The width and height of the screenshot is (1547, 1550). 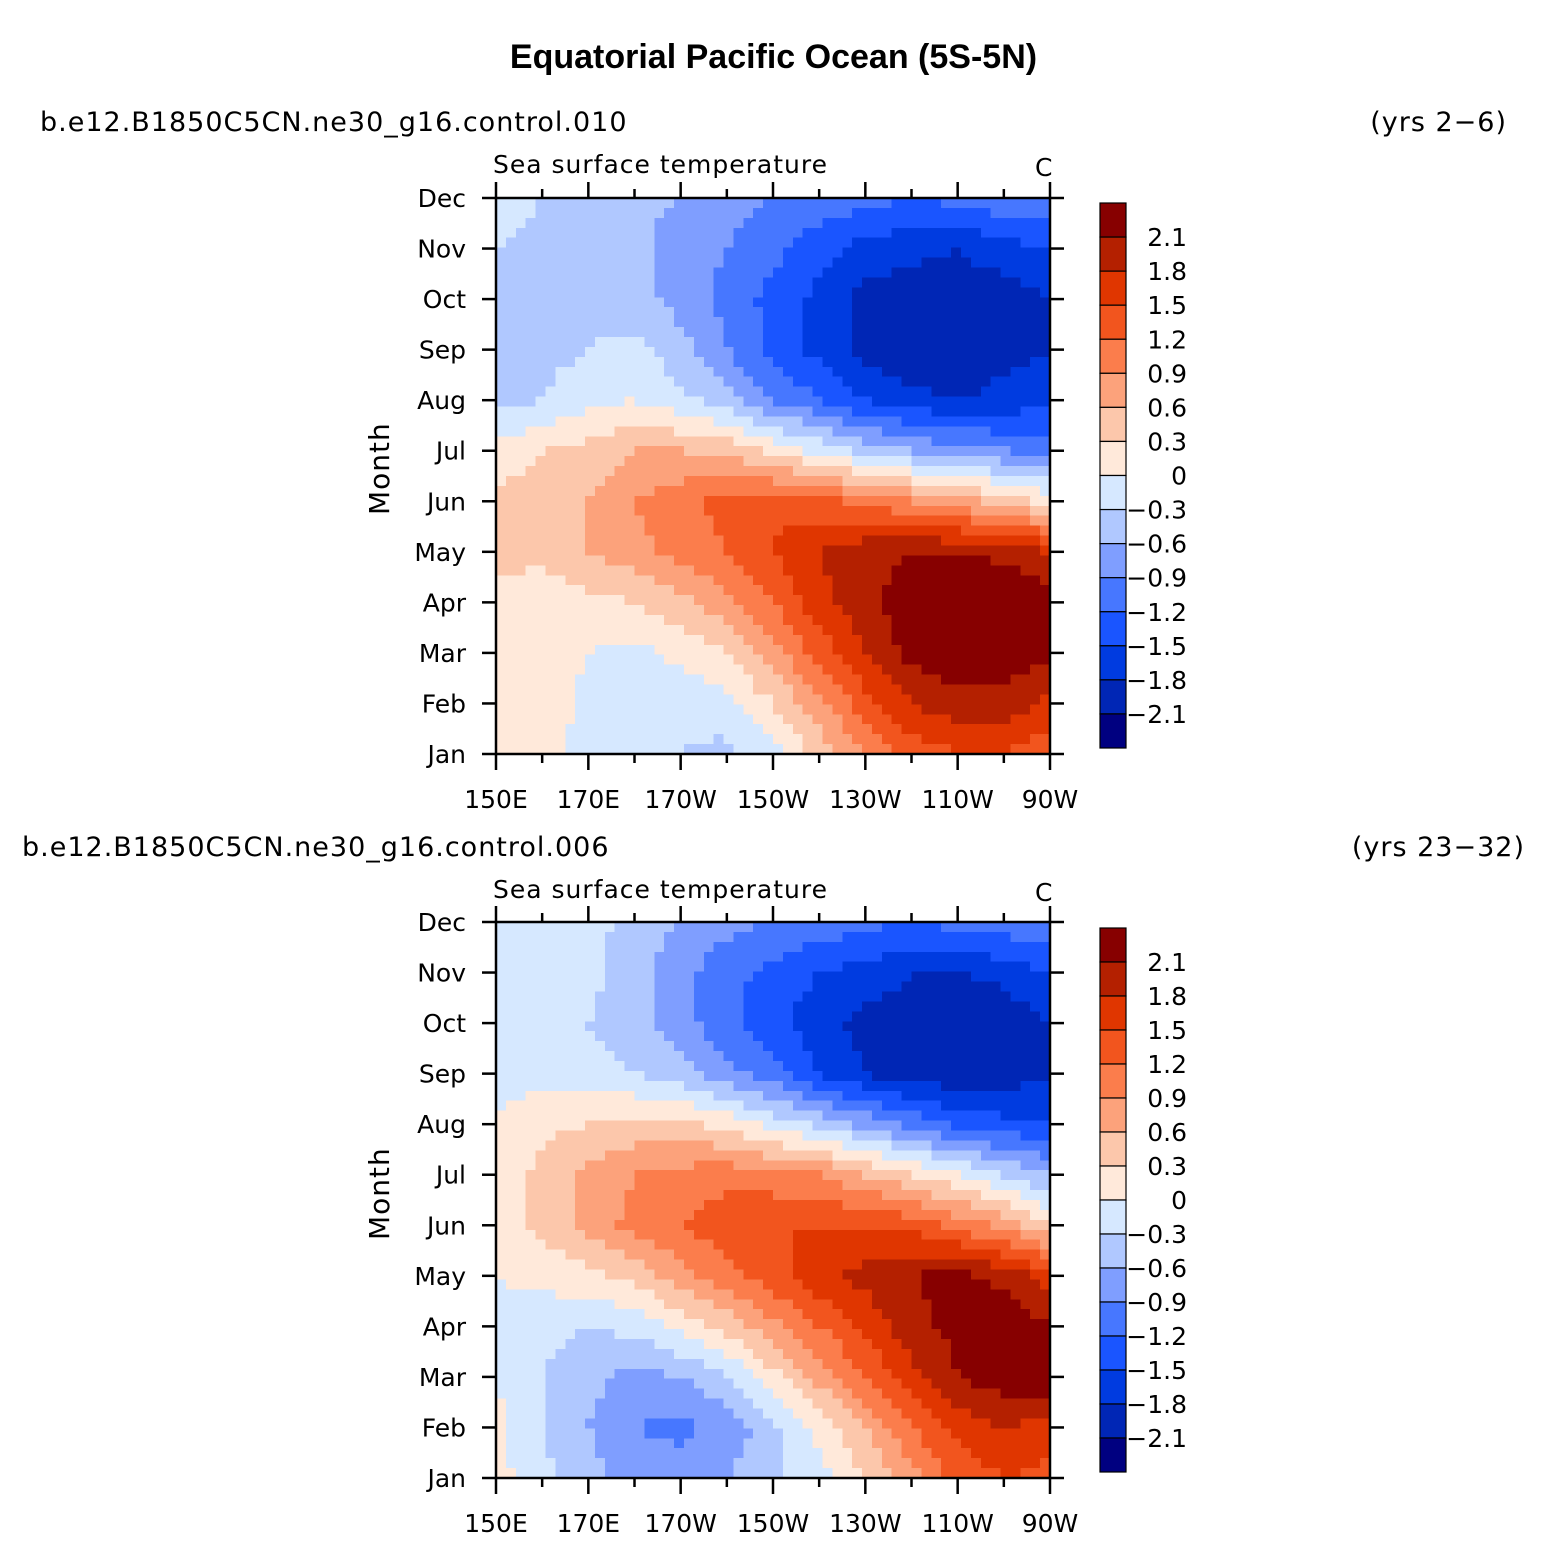 I want to click on colorbar-label: 1.5, so click(x=1167, y=305).